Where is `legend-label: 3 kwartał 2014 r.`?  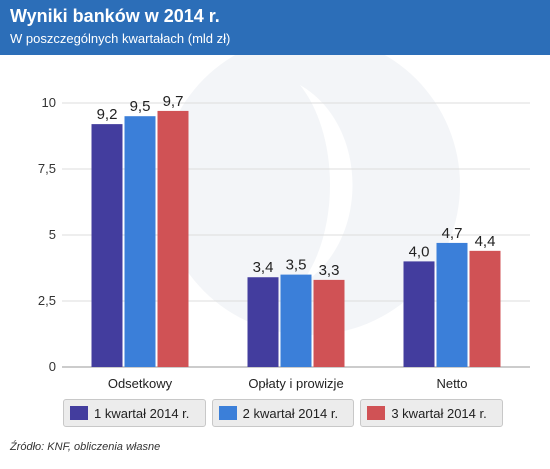 legend-label: 3 kwartał 2014 r. is located at coordinates (439, 413).